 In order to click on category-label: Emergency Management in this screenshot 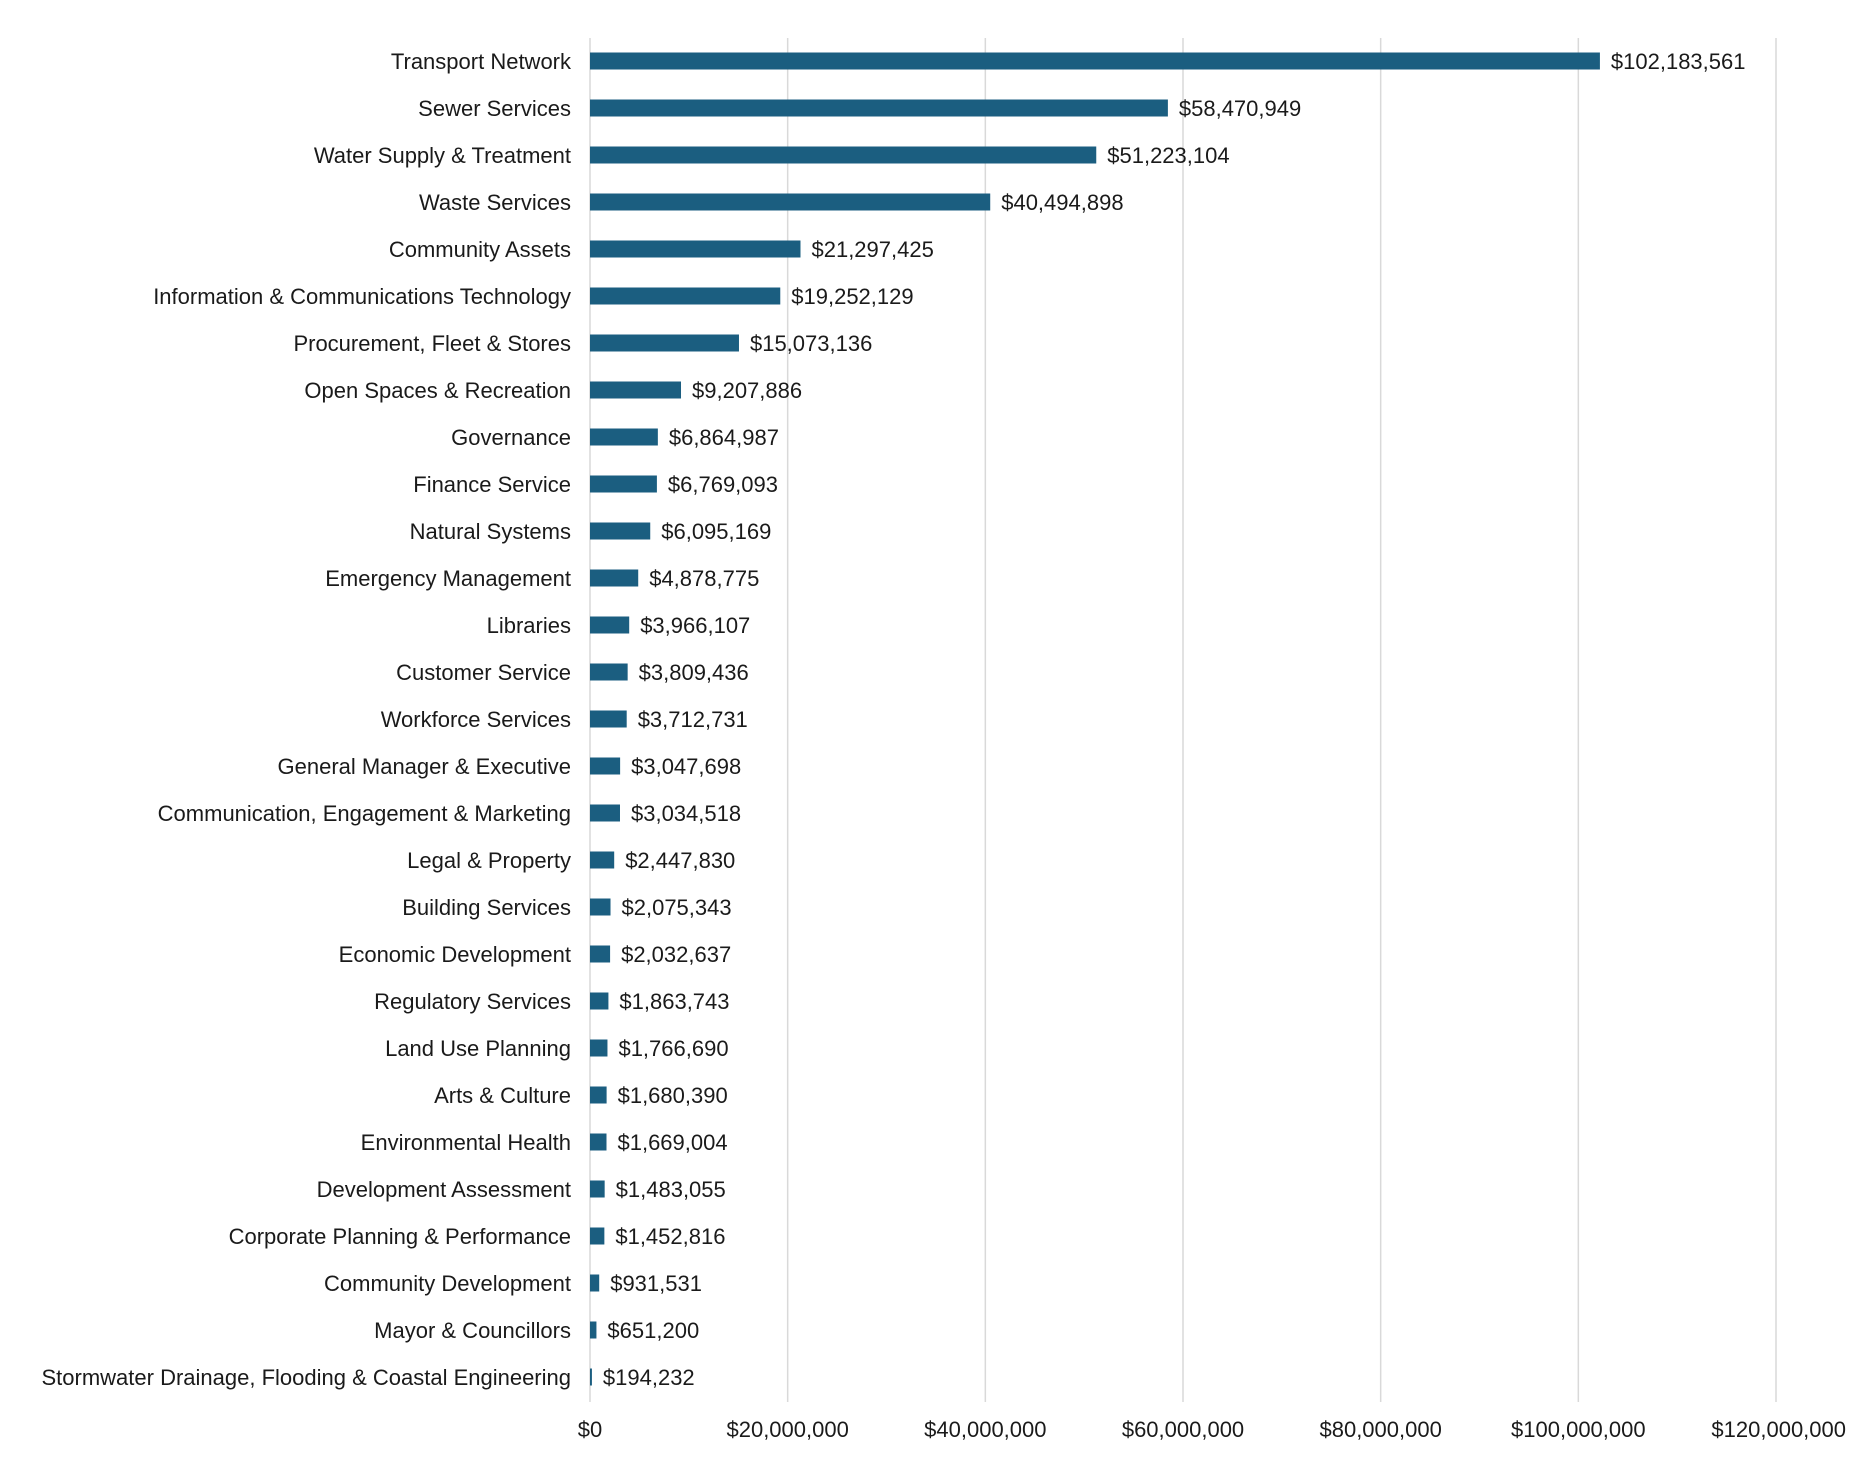, I will do `click(448, 578)`.